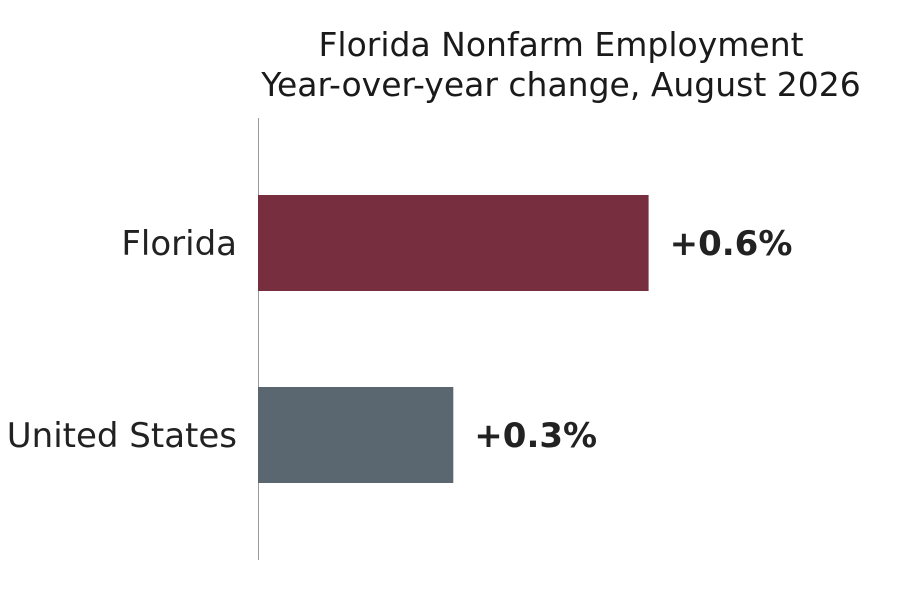 The image size is (919, 590). Describe the element at coordinates (179, 244) in the screenshot. I see `category-label: Florida` at that location.